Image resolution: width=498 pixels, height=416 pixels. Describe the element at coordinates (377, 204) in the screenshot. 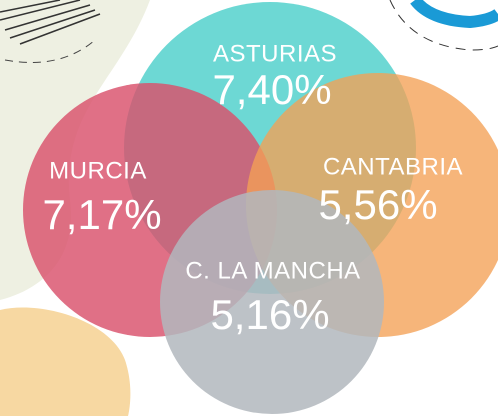

I see `region-value: 5,56%` at that location.